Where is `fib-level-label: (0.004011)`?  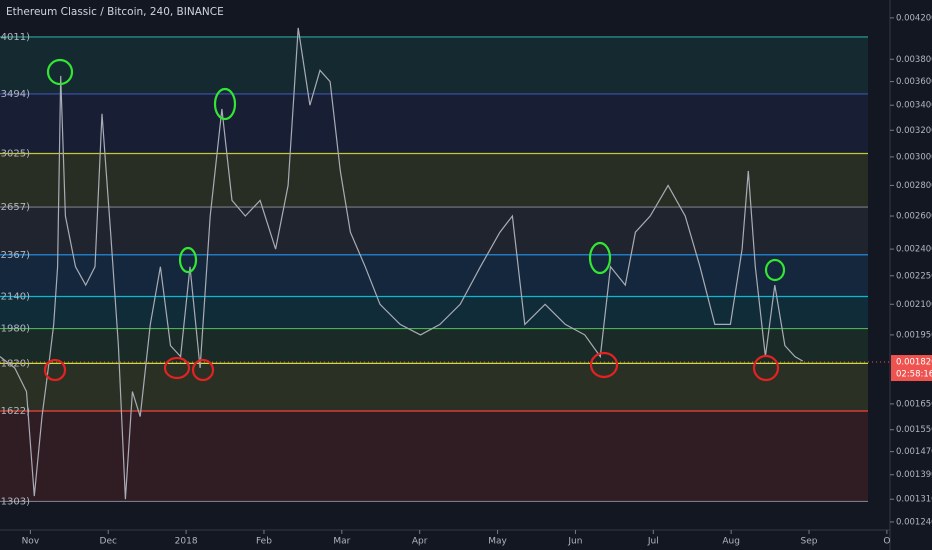 fib-level-label: (0.004011) is located at coordinates (15, 37).